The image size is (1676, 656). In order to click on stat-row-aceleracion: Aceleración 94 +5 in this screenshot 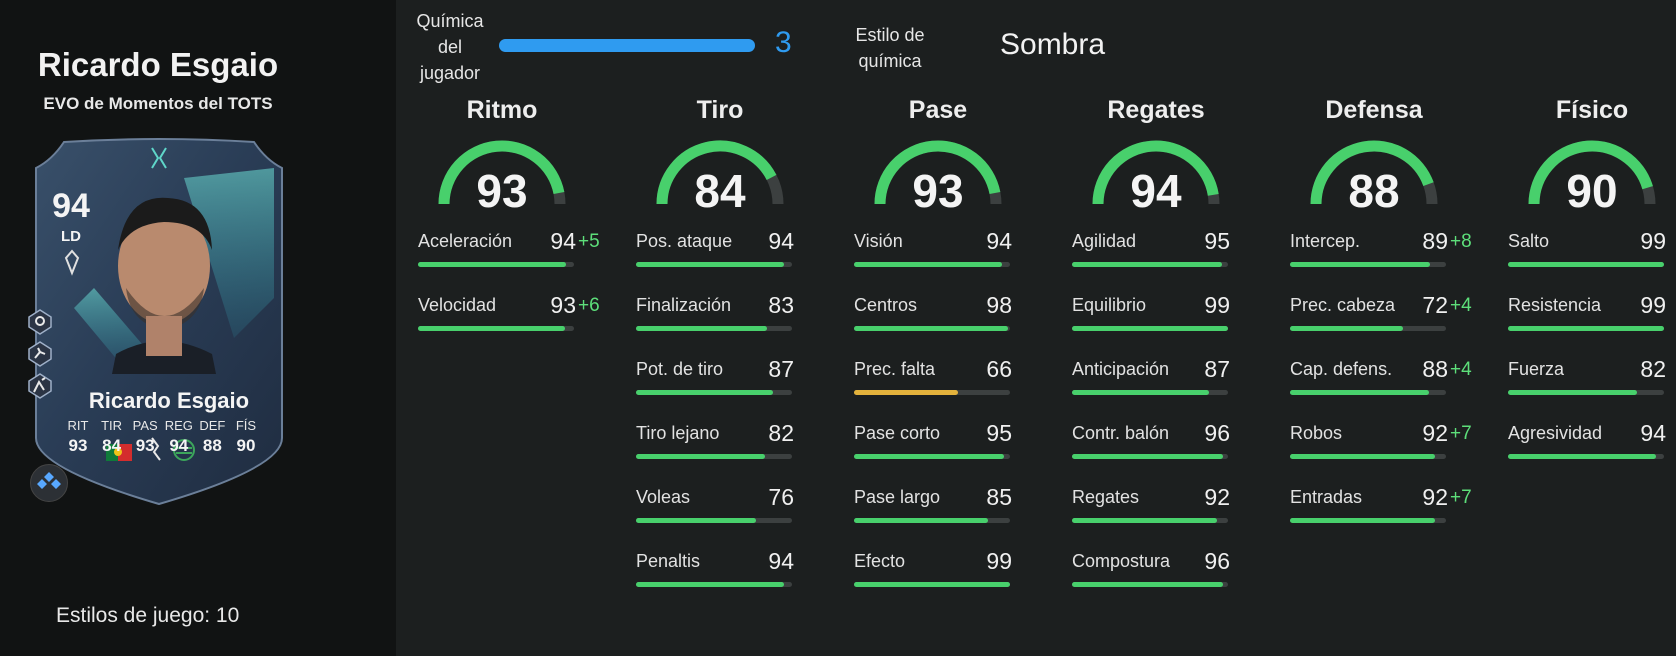, I will do `click(513, 254)`.